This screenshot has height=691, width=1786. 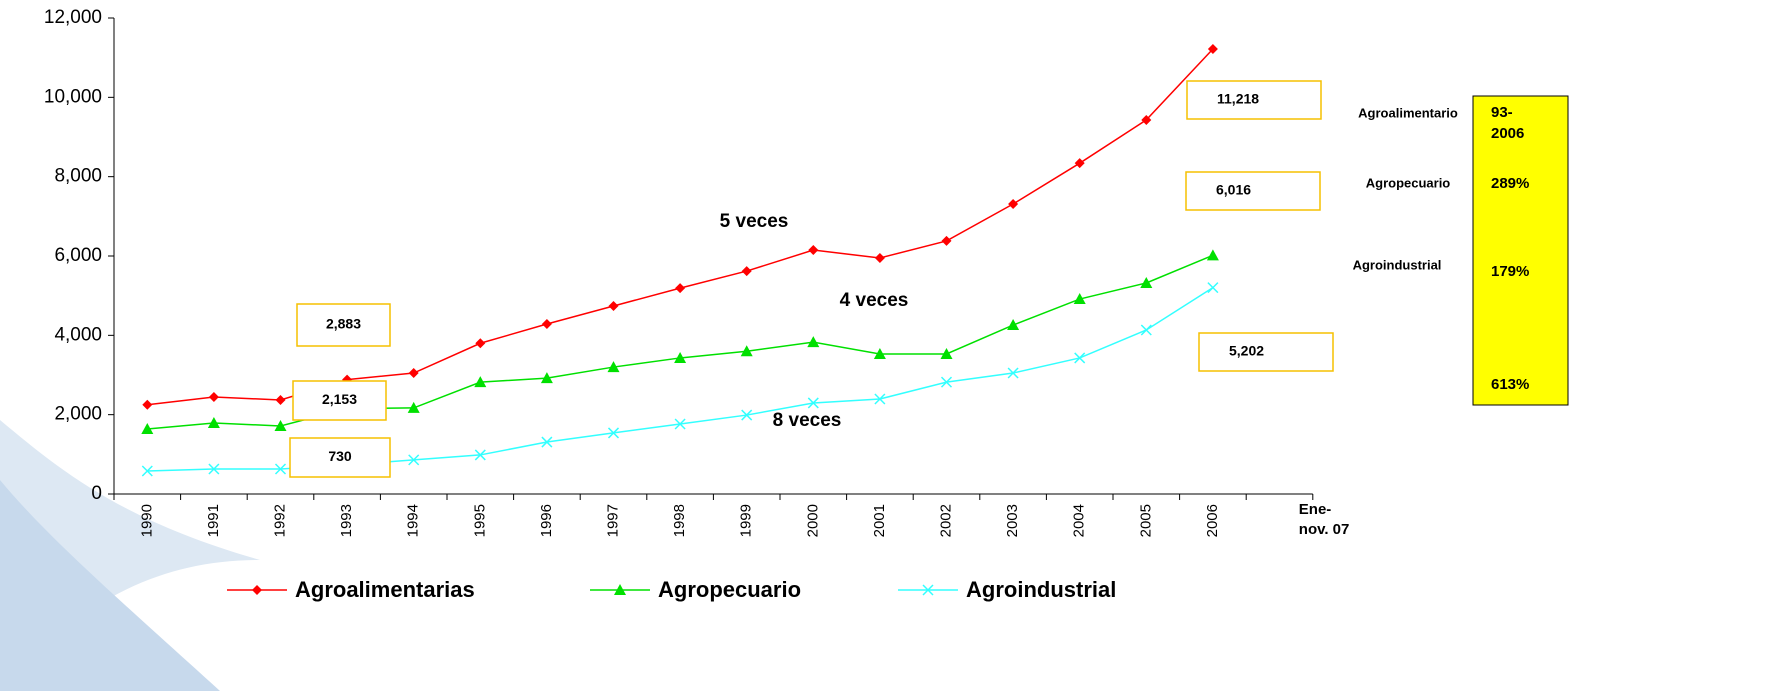 I want to click on y-tick-label: 0, so click(x=96, y=493).